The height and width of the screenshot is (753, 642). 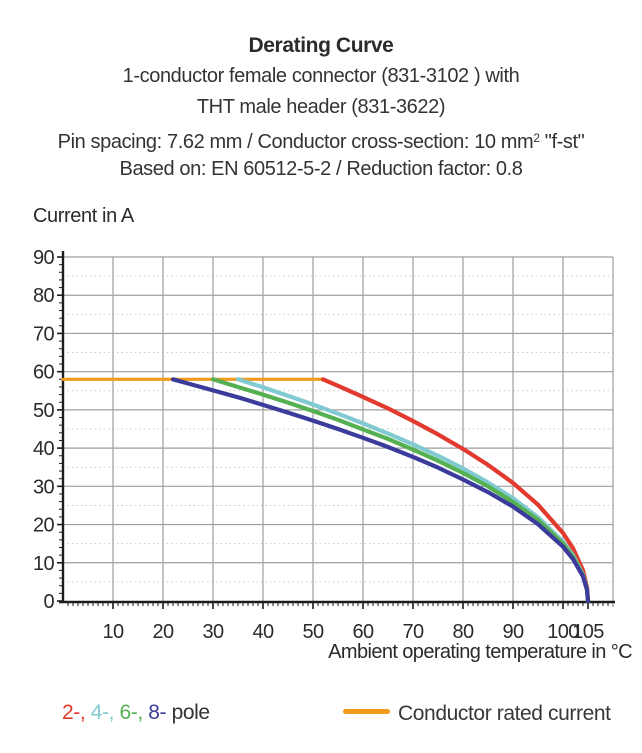 I want to click on legend-pole-4: 4-,, so click(x=105, y=712).